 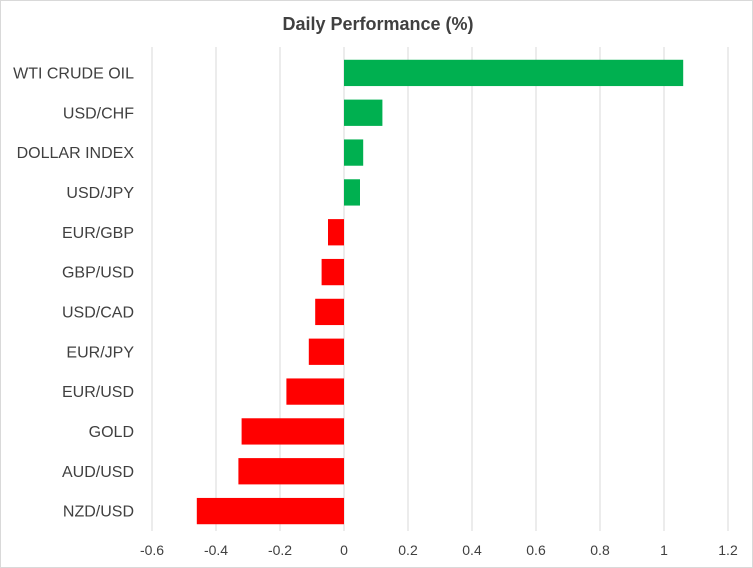 I want to click on bar-nzd-usd, so click(x=270, y=511).